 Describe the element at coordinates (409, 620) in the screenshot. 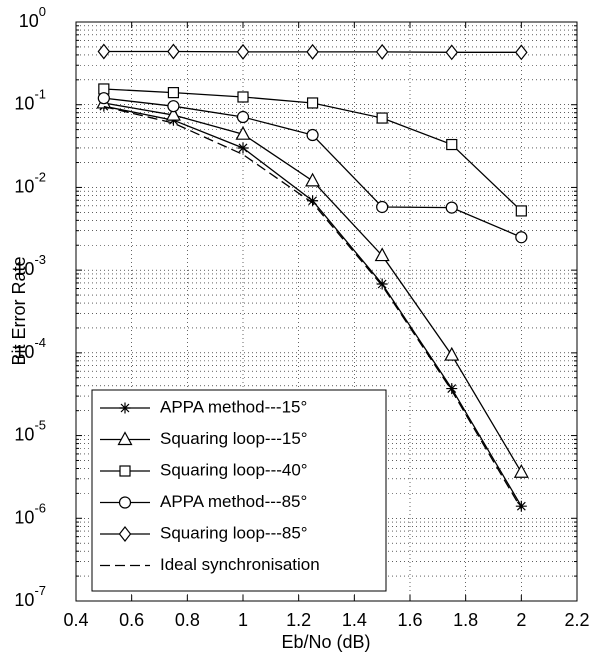

I see `x-tick-label: 1.6` at that location.